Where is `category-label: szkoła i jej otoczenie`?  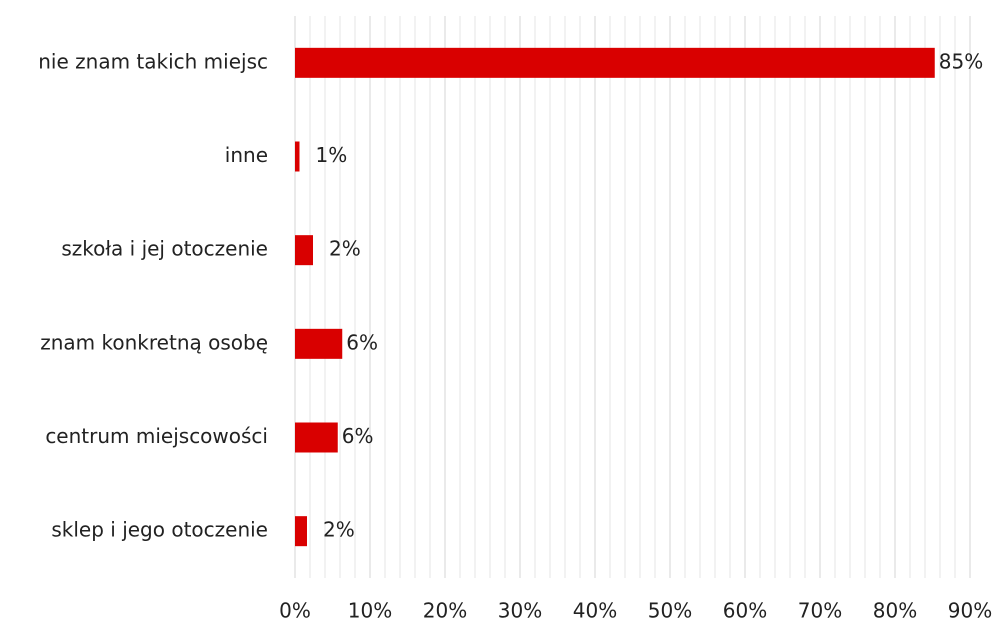
category-label: szkoła i jej otoczenie is located at coordinates (164, 249).